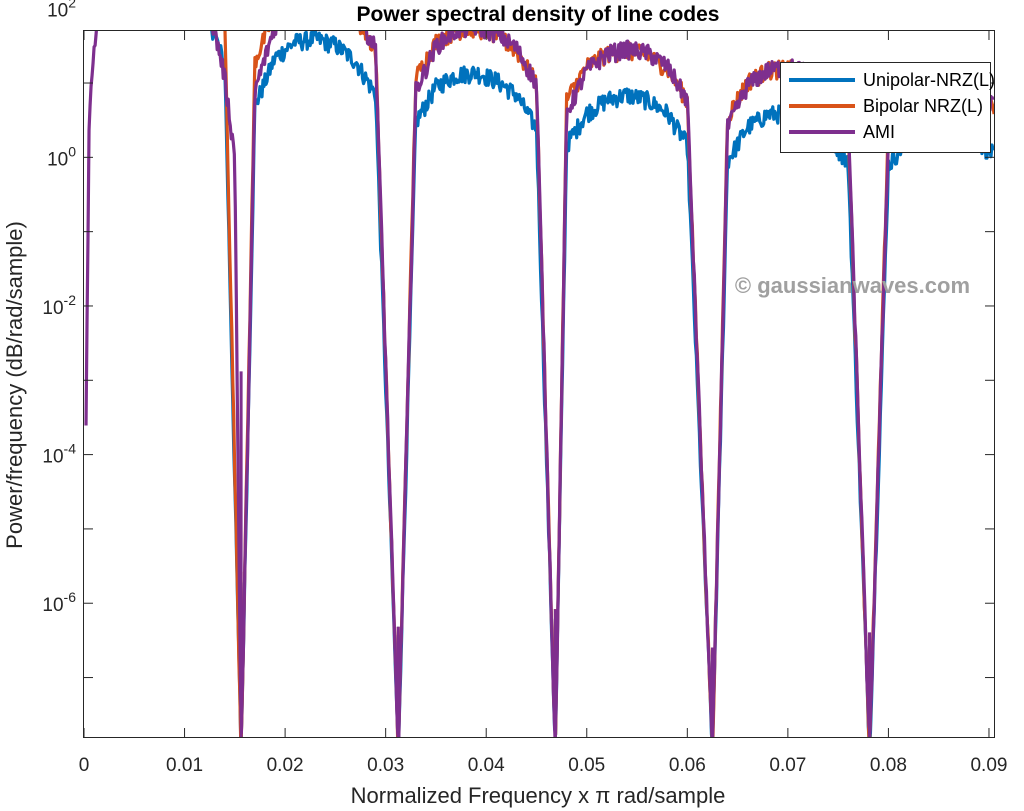  What do you see at coordinates (538, 795) in the screenshot?
I see `x-axis-label: Normalized Frequency x π rad/sample` at bounding box center [538, 795].